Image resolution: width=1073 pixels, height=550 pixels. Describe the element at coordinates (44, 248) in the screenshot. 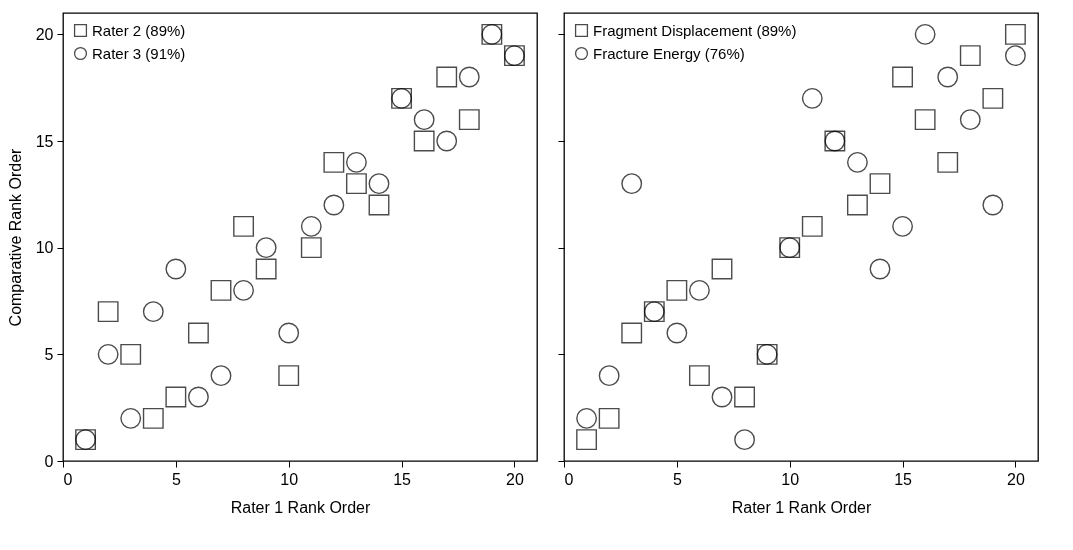

I see `y-tick-label: 10` at that location.